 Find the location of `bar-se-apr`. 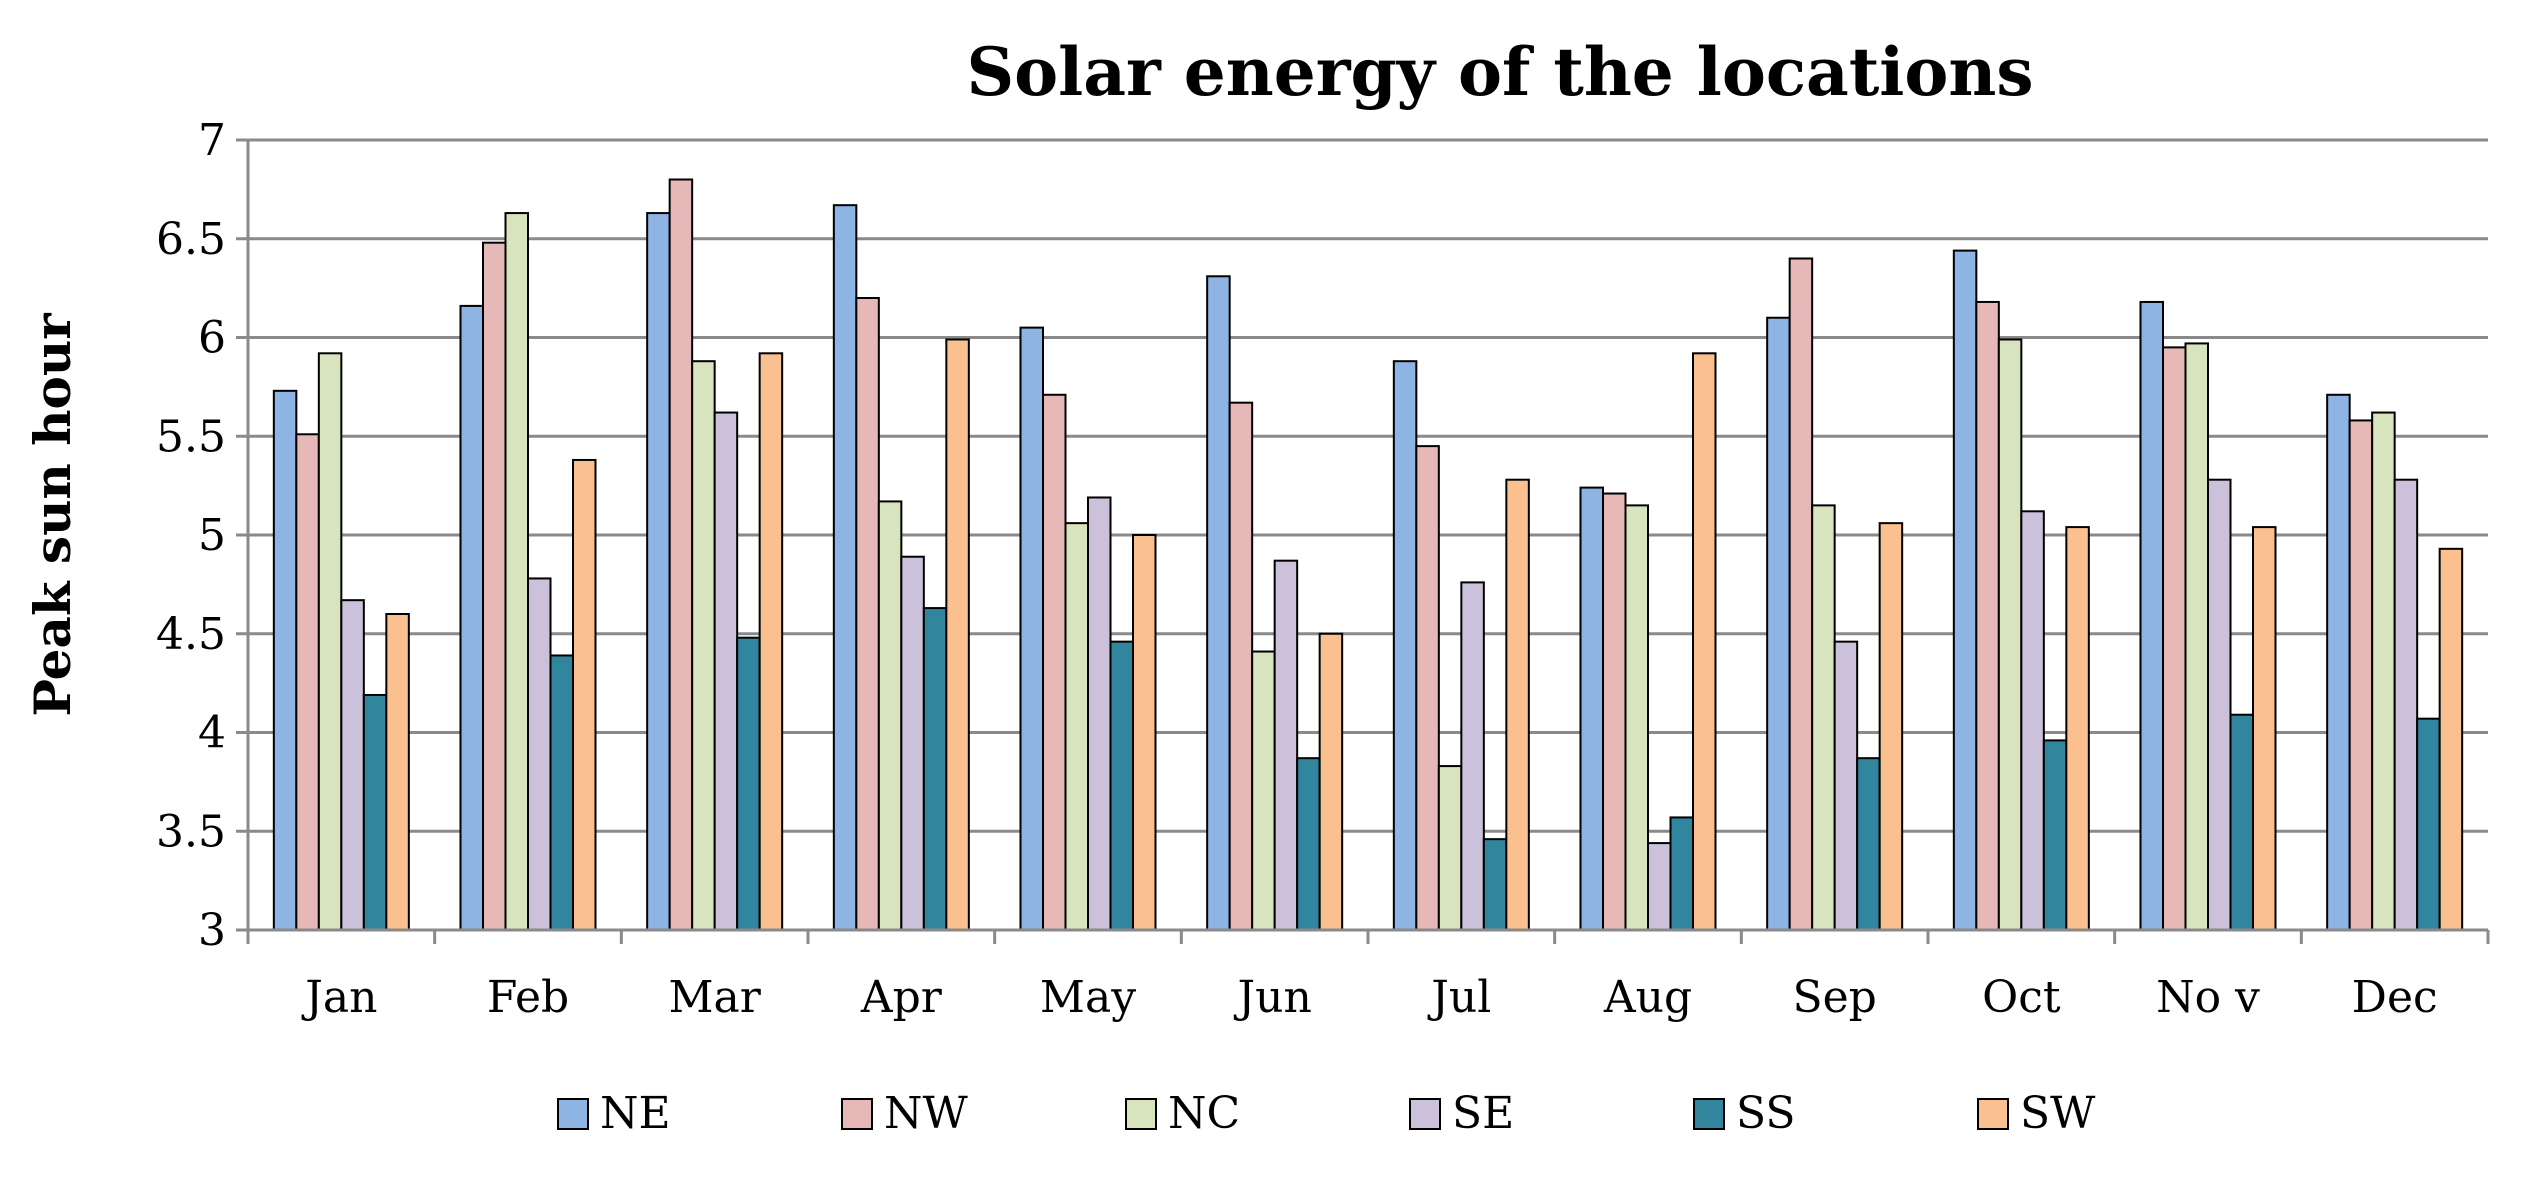

bar-se-apr is located at coordinates (912, 743).